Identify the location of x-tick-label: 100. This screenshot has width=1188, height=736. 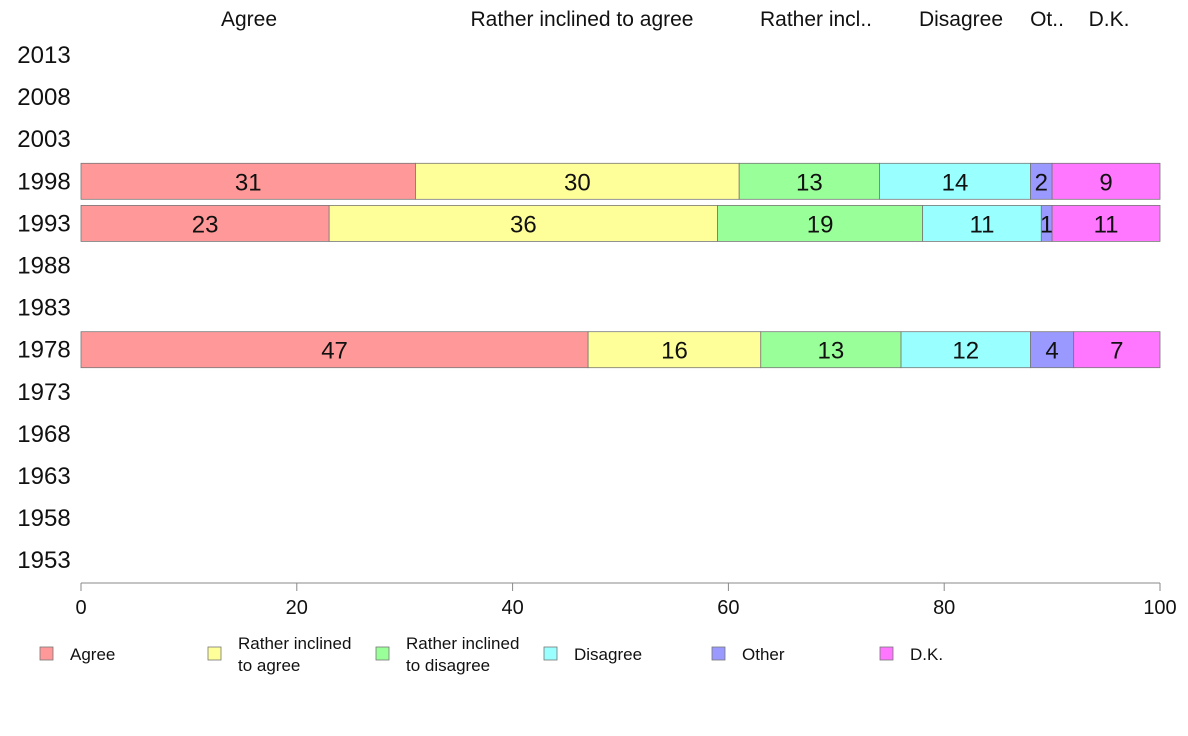
(1159, 608).